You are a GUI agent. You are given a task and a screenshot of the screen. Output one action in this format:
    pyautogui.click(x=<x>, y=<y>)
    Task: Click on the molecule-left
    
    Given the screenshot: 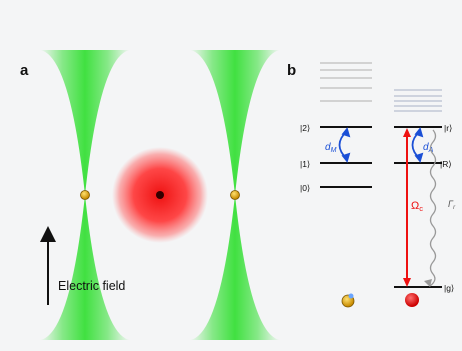 What is the action you would take?
    pyautogui.click(x=85, y=195)
    